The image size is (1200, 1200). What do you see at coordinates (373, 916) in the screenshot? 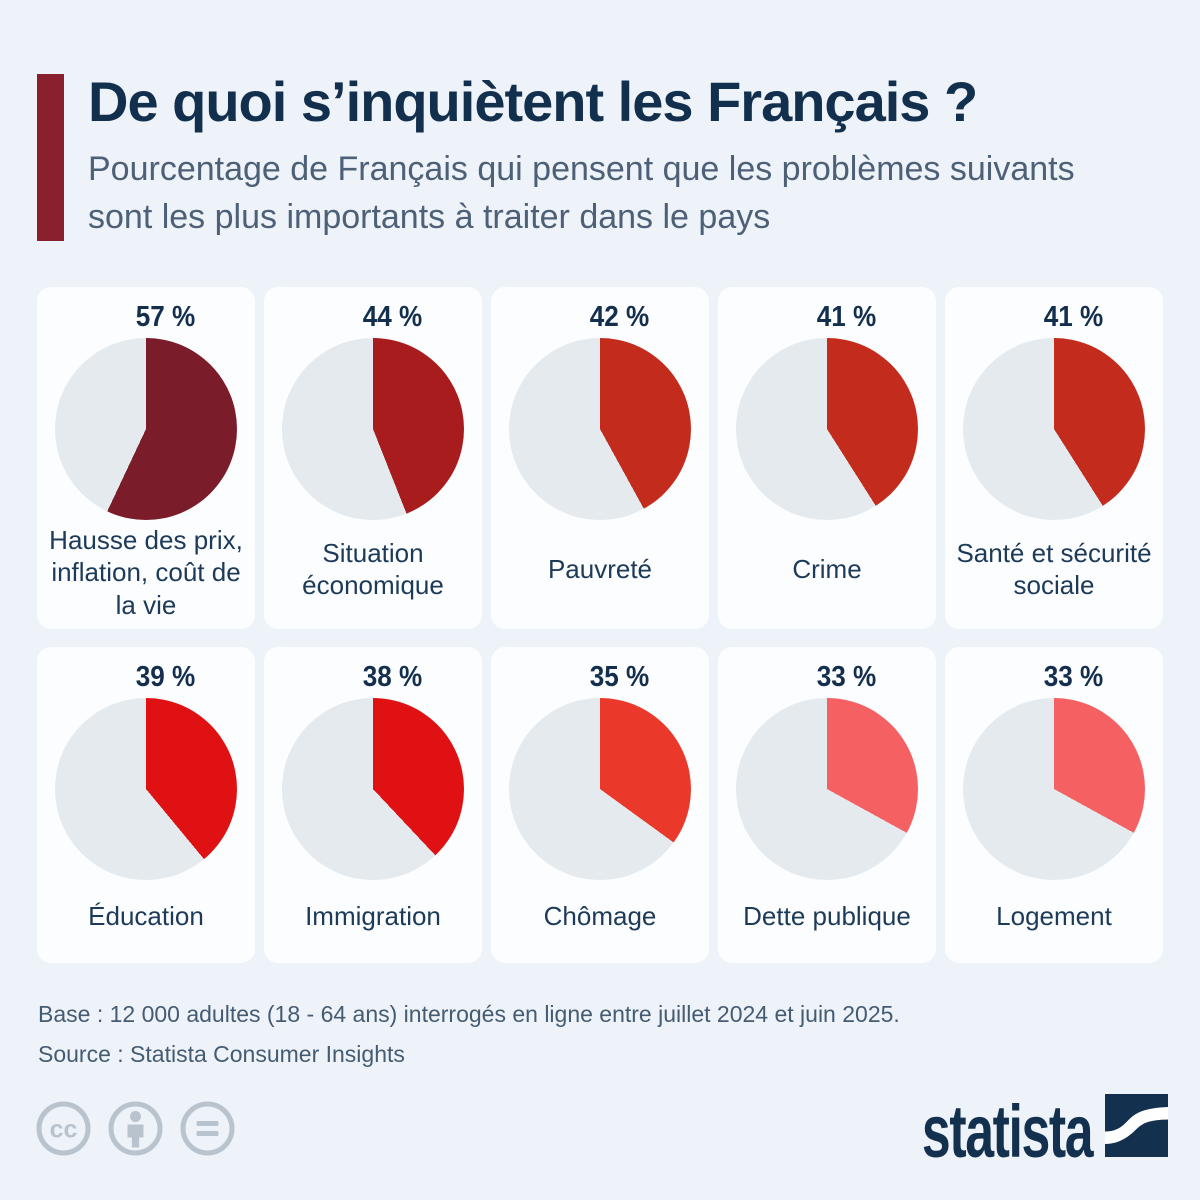
I see `pie-card-label: Immigration` at bounding box center [373, 916].